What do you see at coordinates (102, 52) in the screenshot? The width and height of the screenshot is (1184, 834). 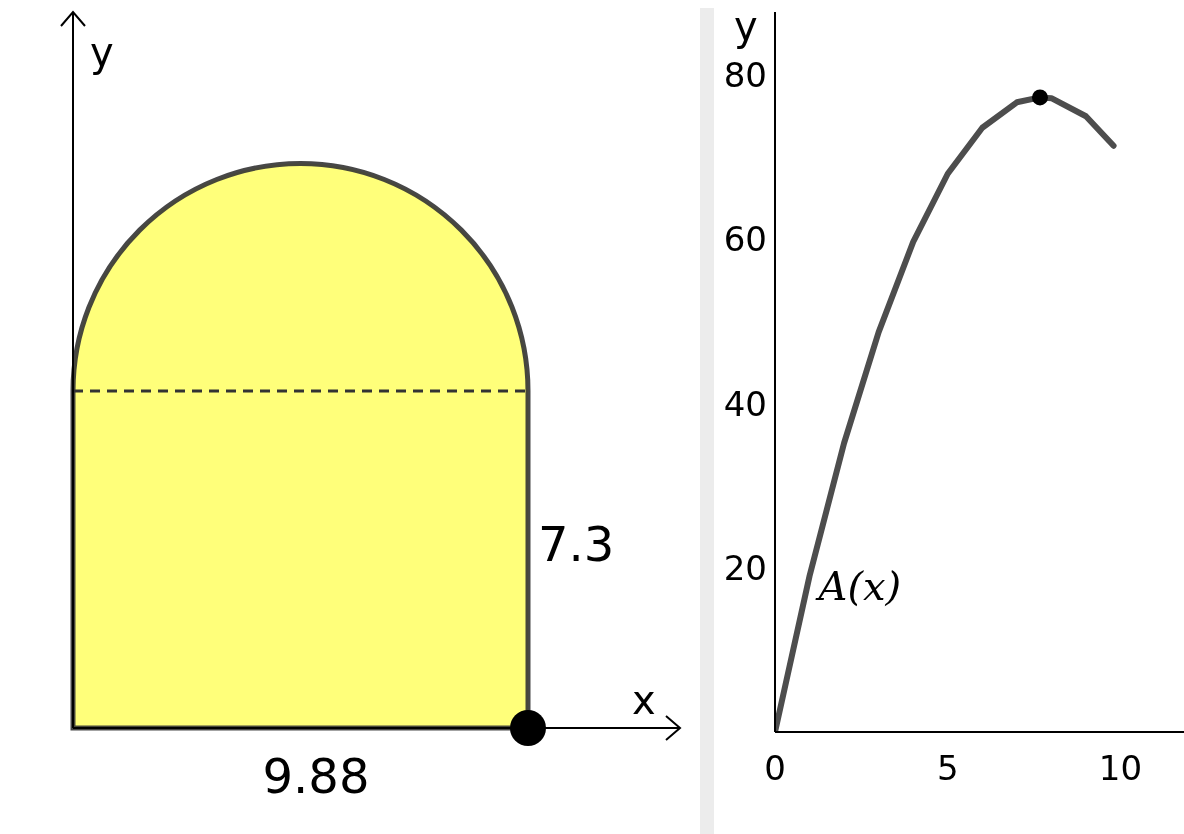 I see `text: y` at bounding box center [102, 52].